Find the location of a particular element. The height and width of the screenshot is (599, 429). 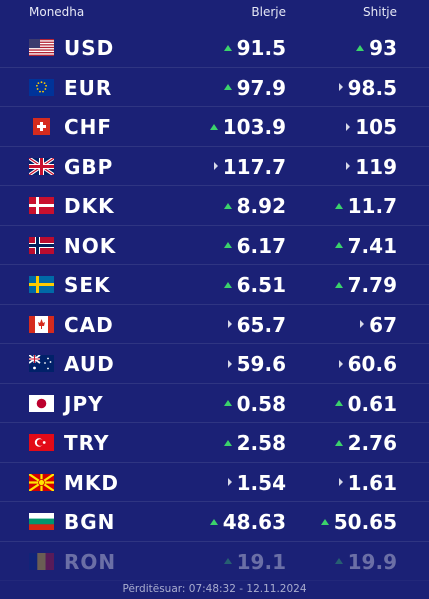

no-flag-icon is located at coordinates (41, 245).